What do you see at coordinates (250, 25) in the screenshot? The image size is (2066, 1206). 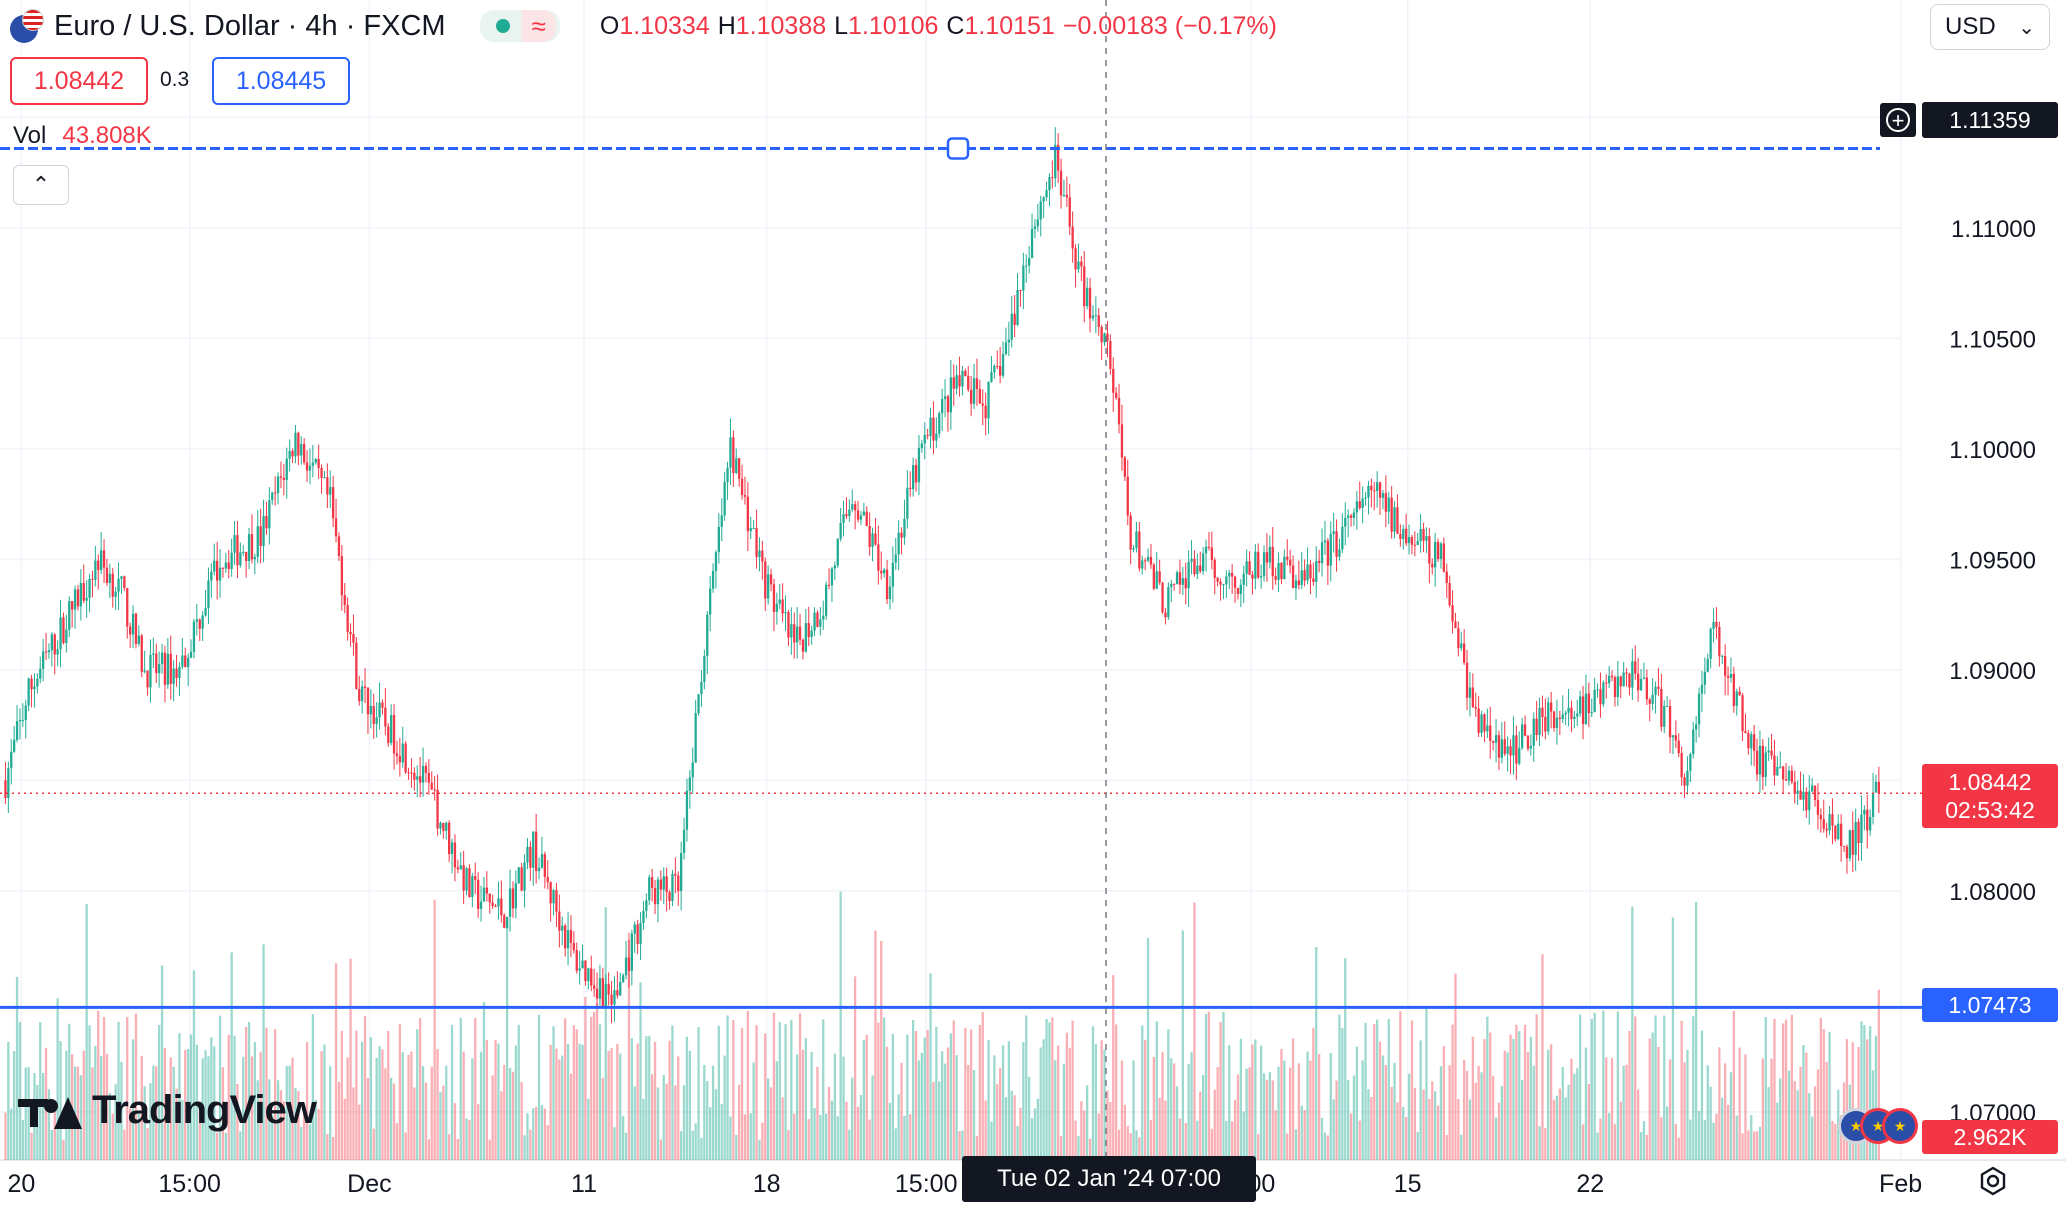 I see `symbol-title: Euro / U.S. Dollar · 4h · FXCM` at bounding box center [250, 25].